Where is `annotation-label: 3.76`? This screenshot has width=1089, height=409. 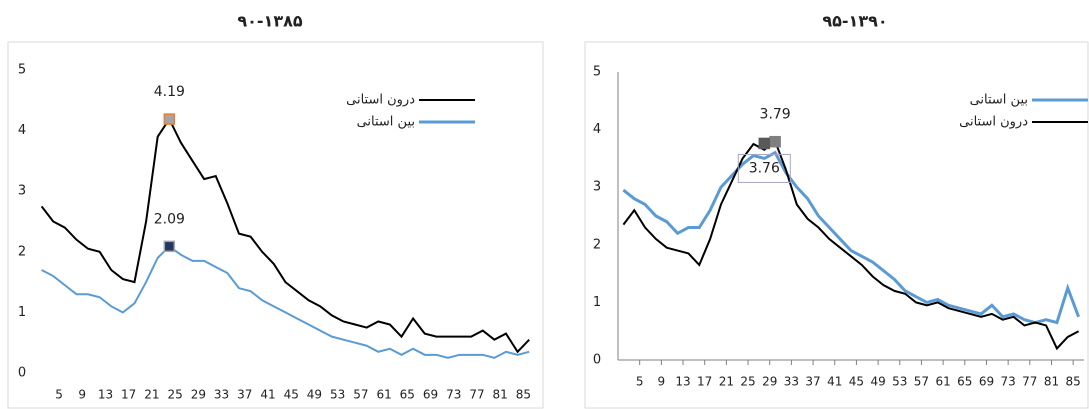 annotation-label: 3.76 is located at coordinates (764, 168).